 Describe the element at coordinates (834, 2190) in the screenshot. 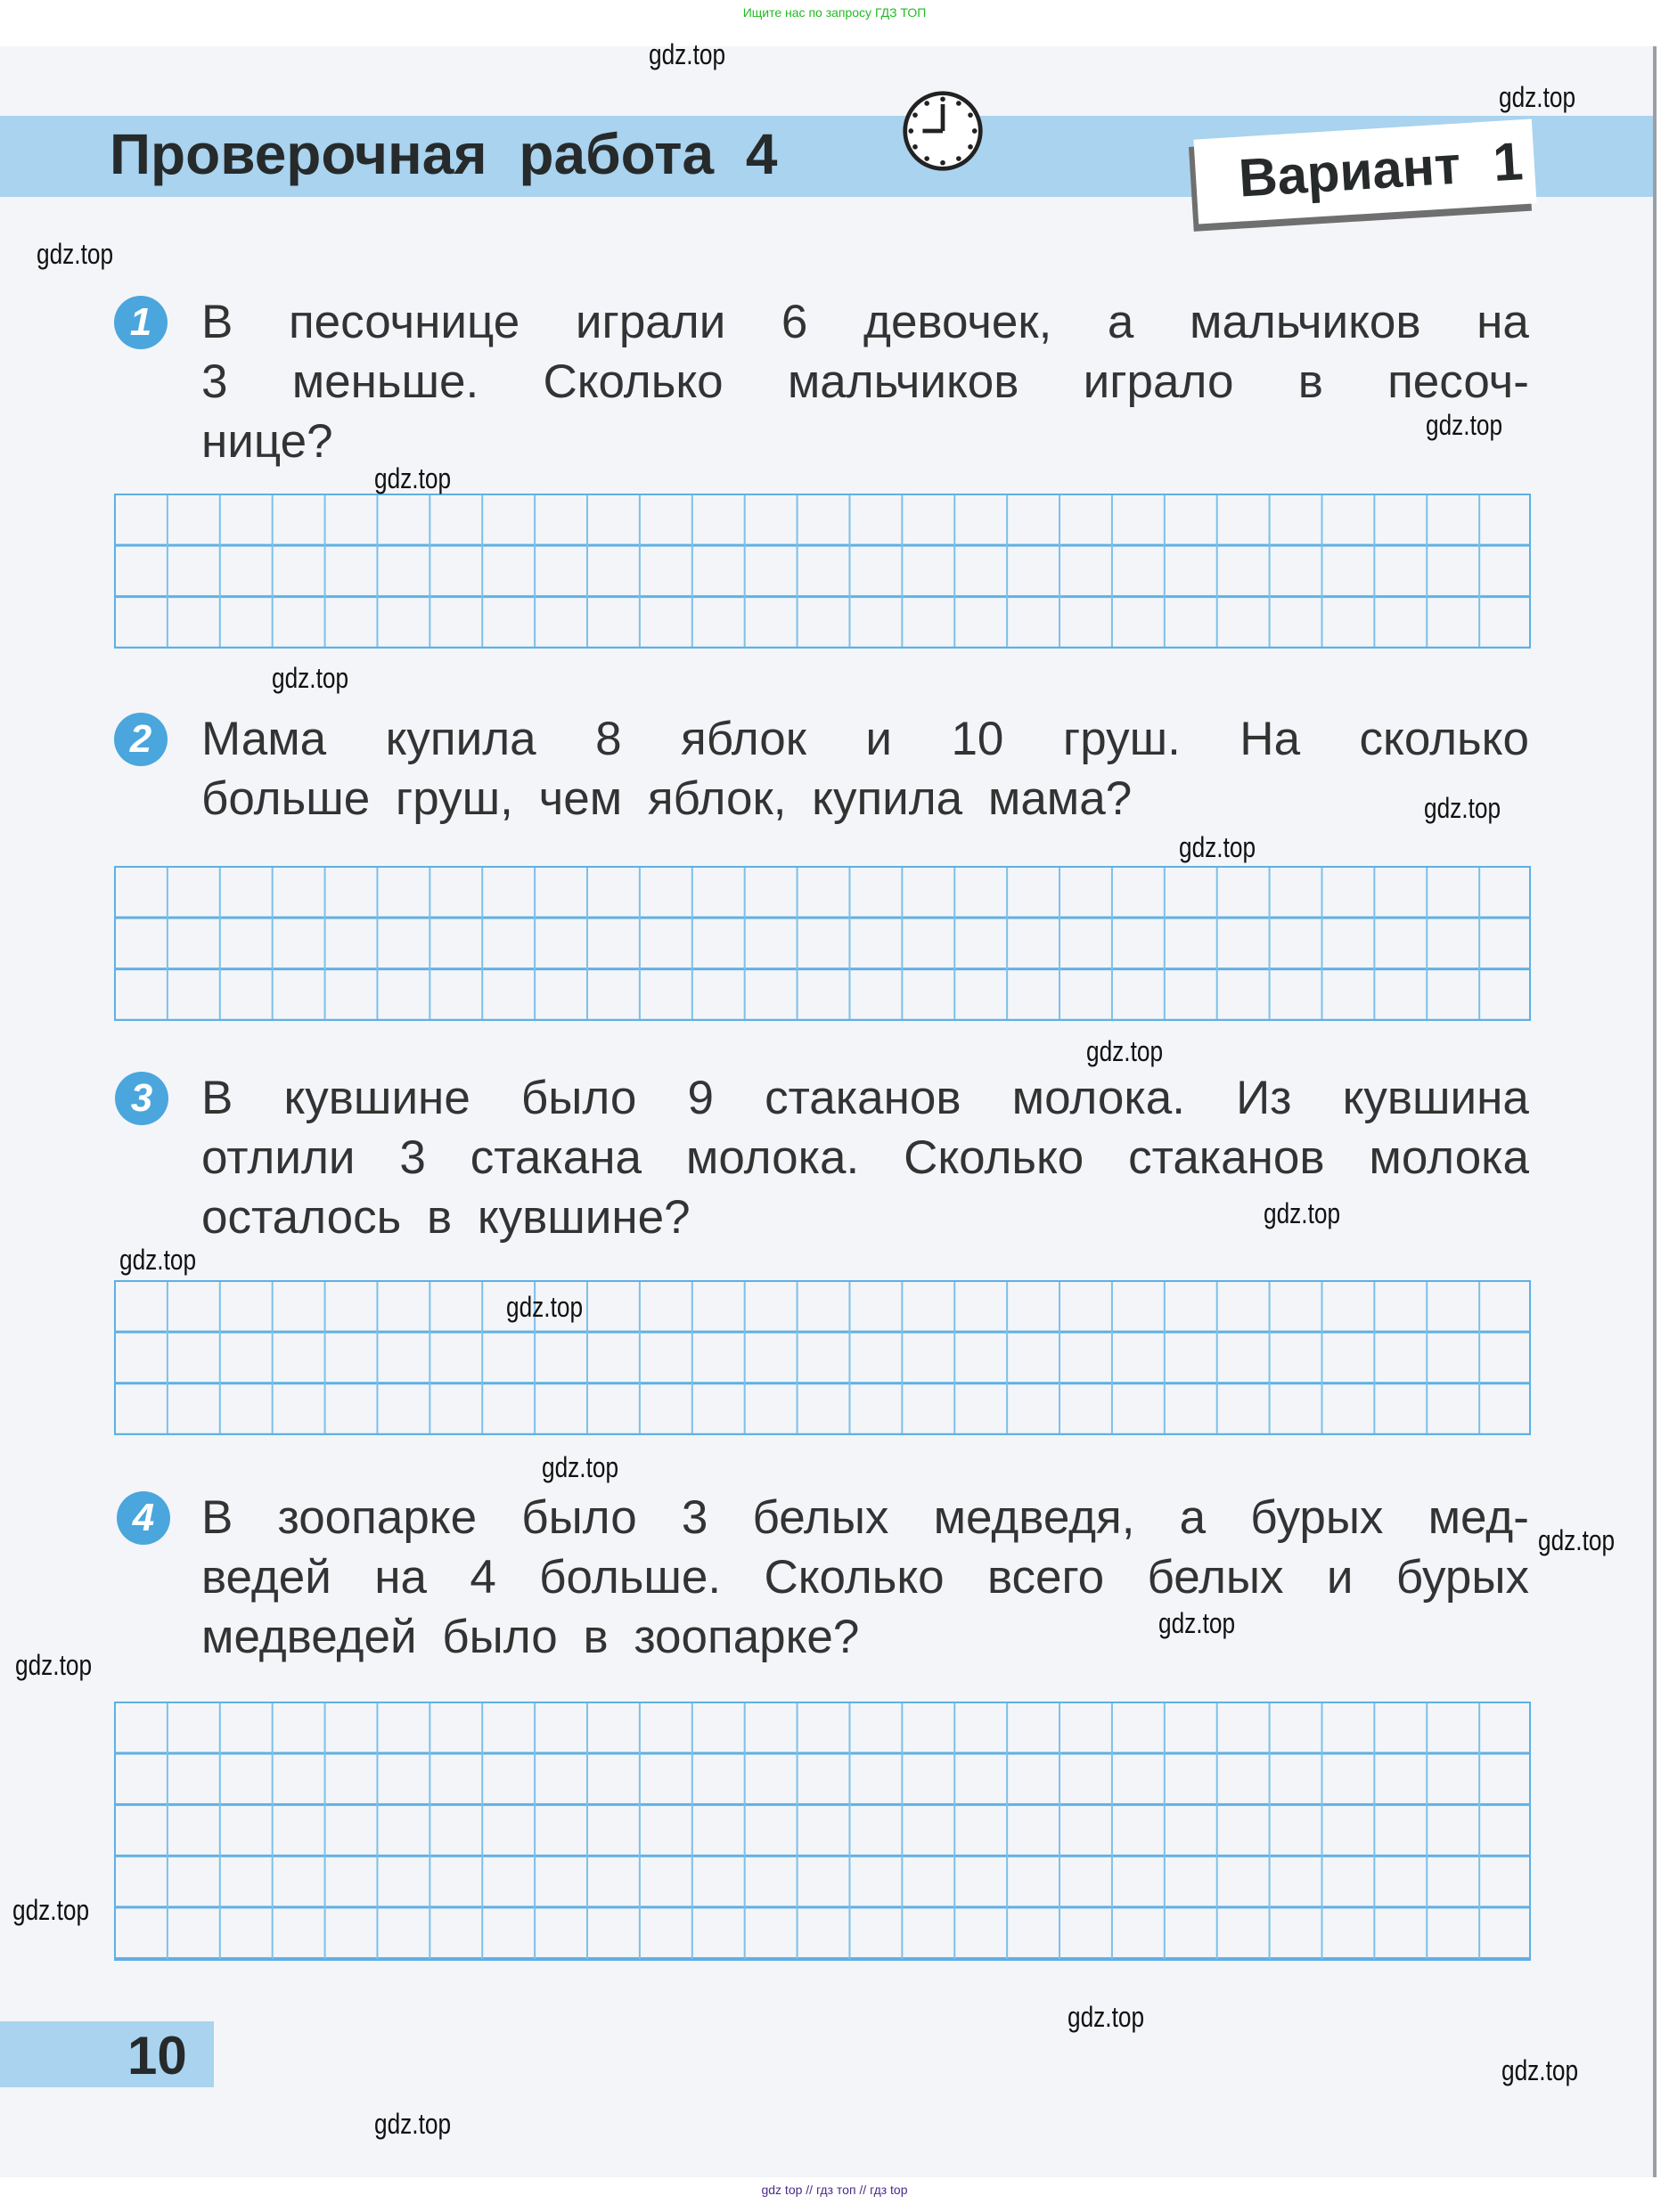

I see `bottom-note: gdz top // гдз топ // гдз top` at that location.